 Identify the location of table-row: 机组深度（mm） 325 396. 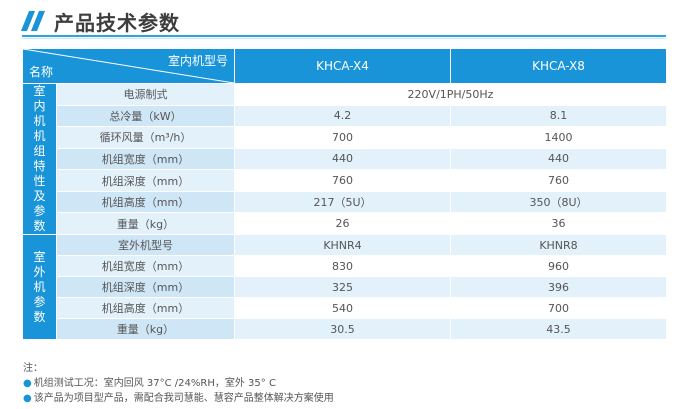
(345, 287).